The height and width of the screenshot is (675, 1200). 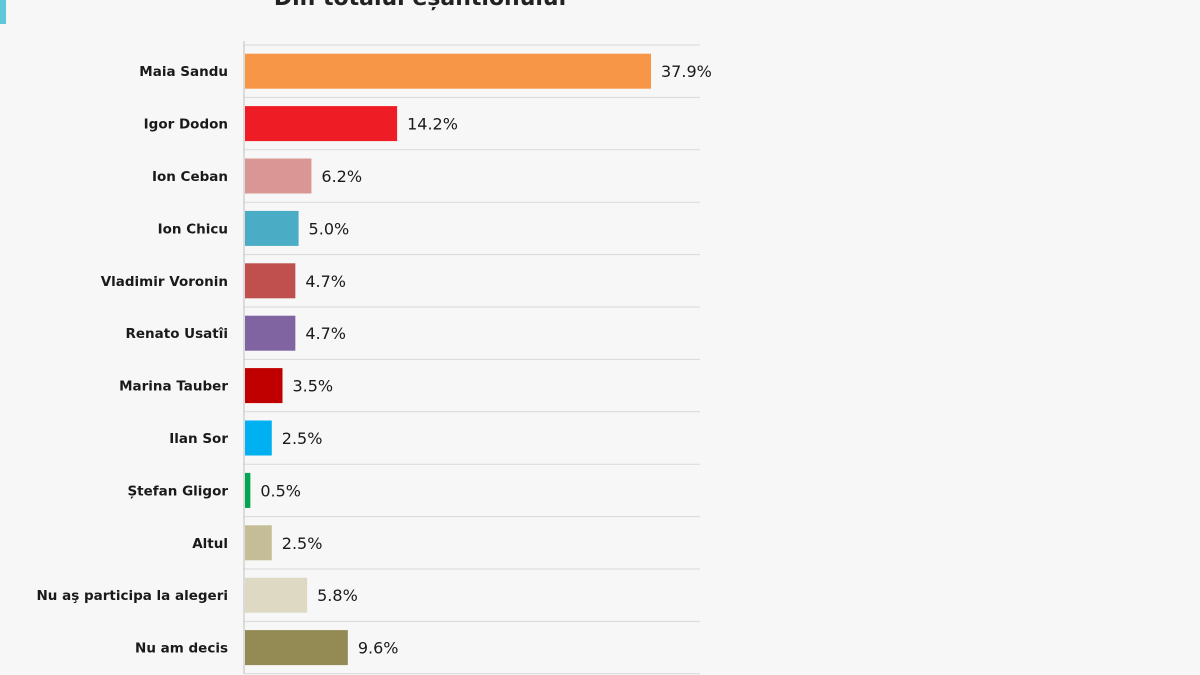 I want to click on value-label: 3.5%, so click(x=312, y=386).